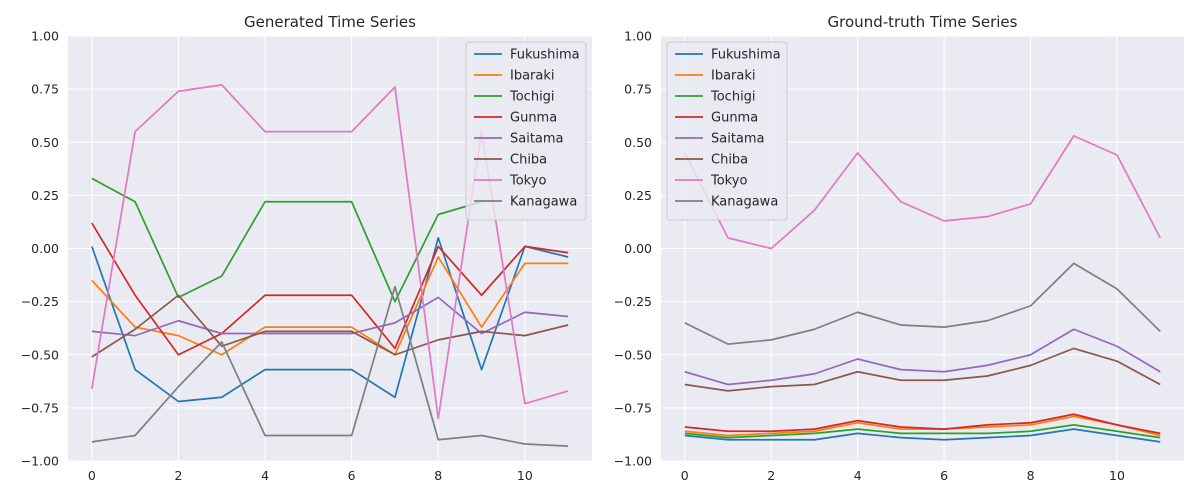  Describe the element at coordinates (923, 22) in the screenshot. I see `chart-title: Ground-truth Time Series` at that location.